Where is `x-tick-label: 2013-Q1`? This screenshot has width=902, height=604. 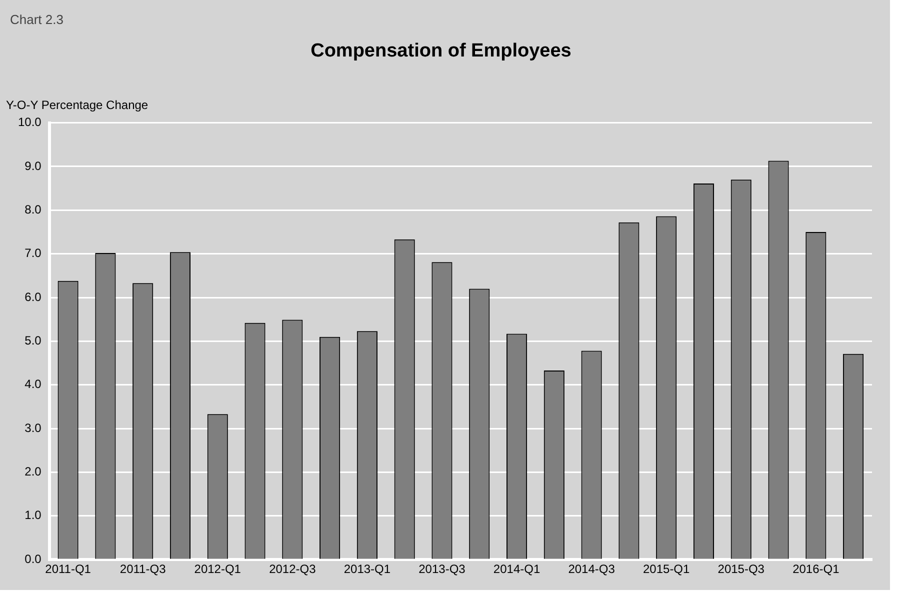
x-tick-label: 2013-Q1 is located at coordinates (367, 569).